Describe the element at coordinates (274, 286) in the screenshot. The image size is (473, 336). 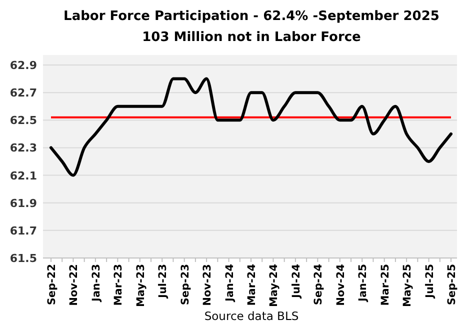
I see `x-tick-label: May-24` at that location.